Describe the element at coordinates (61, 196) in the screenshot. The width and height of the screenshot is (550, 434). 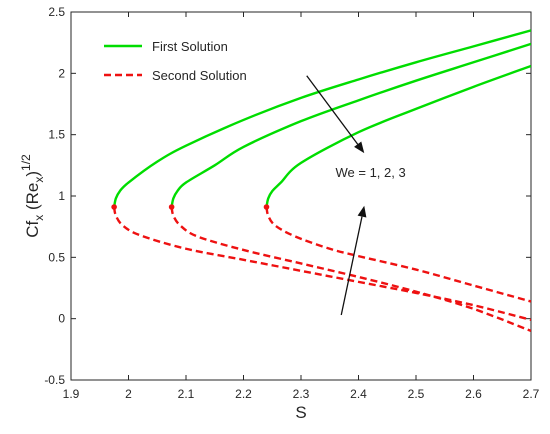
I see `y-tick-label: 1` at that location.